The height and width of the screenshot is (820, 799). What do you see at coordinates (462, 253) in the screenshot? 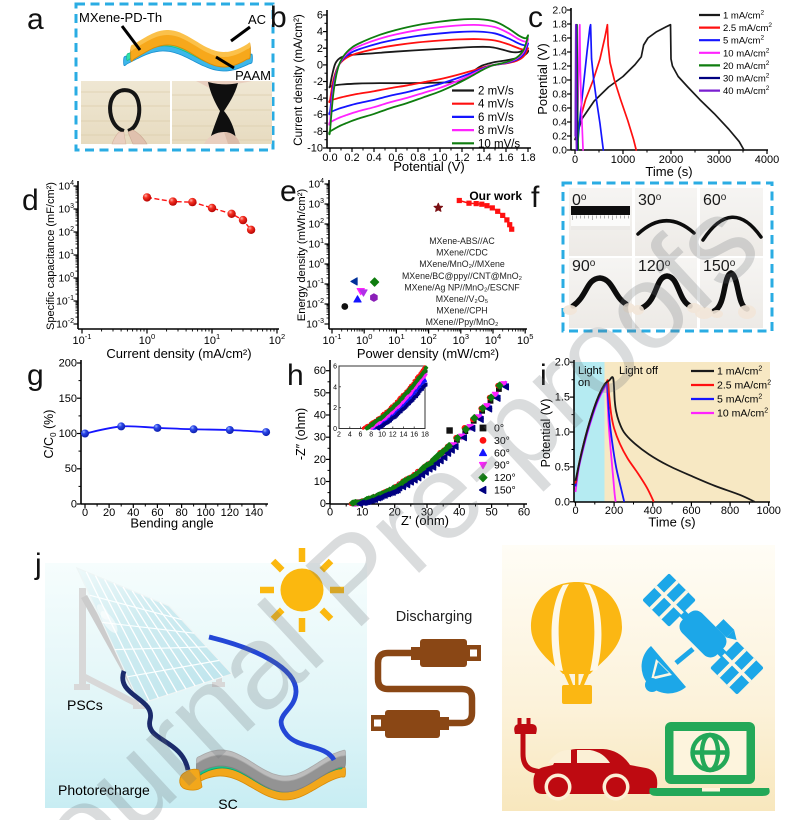
I see `svg-text: MXene//CDC` at bounding box center [462, 253].